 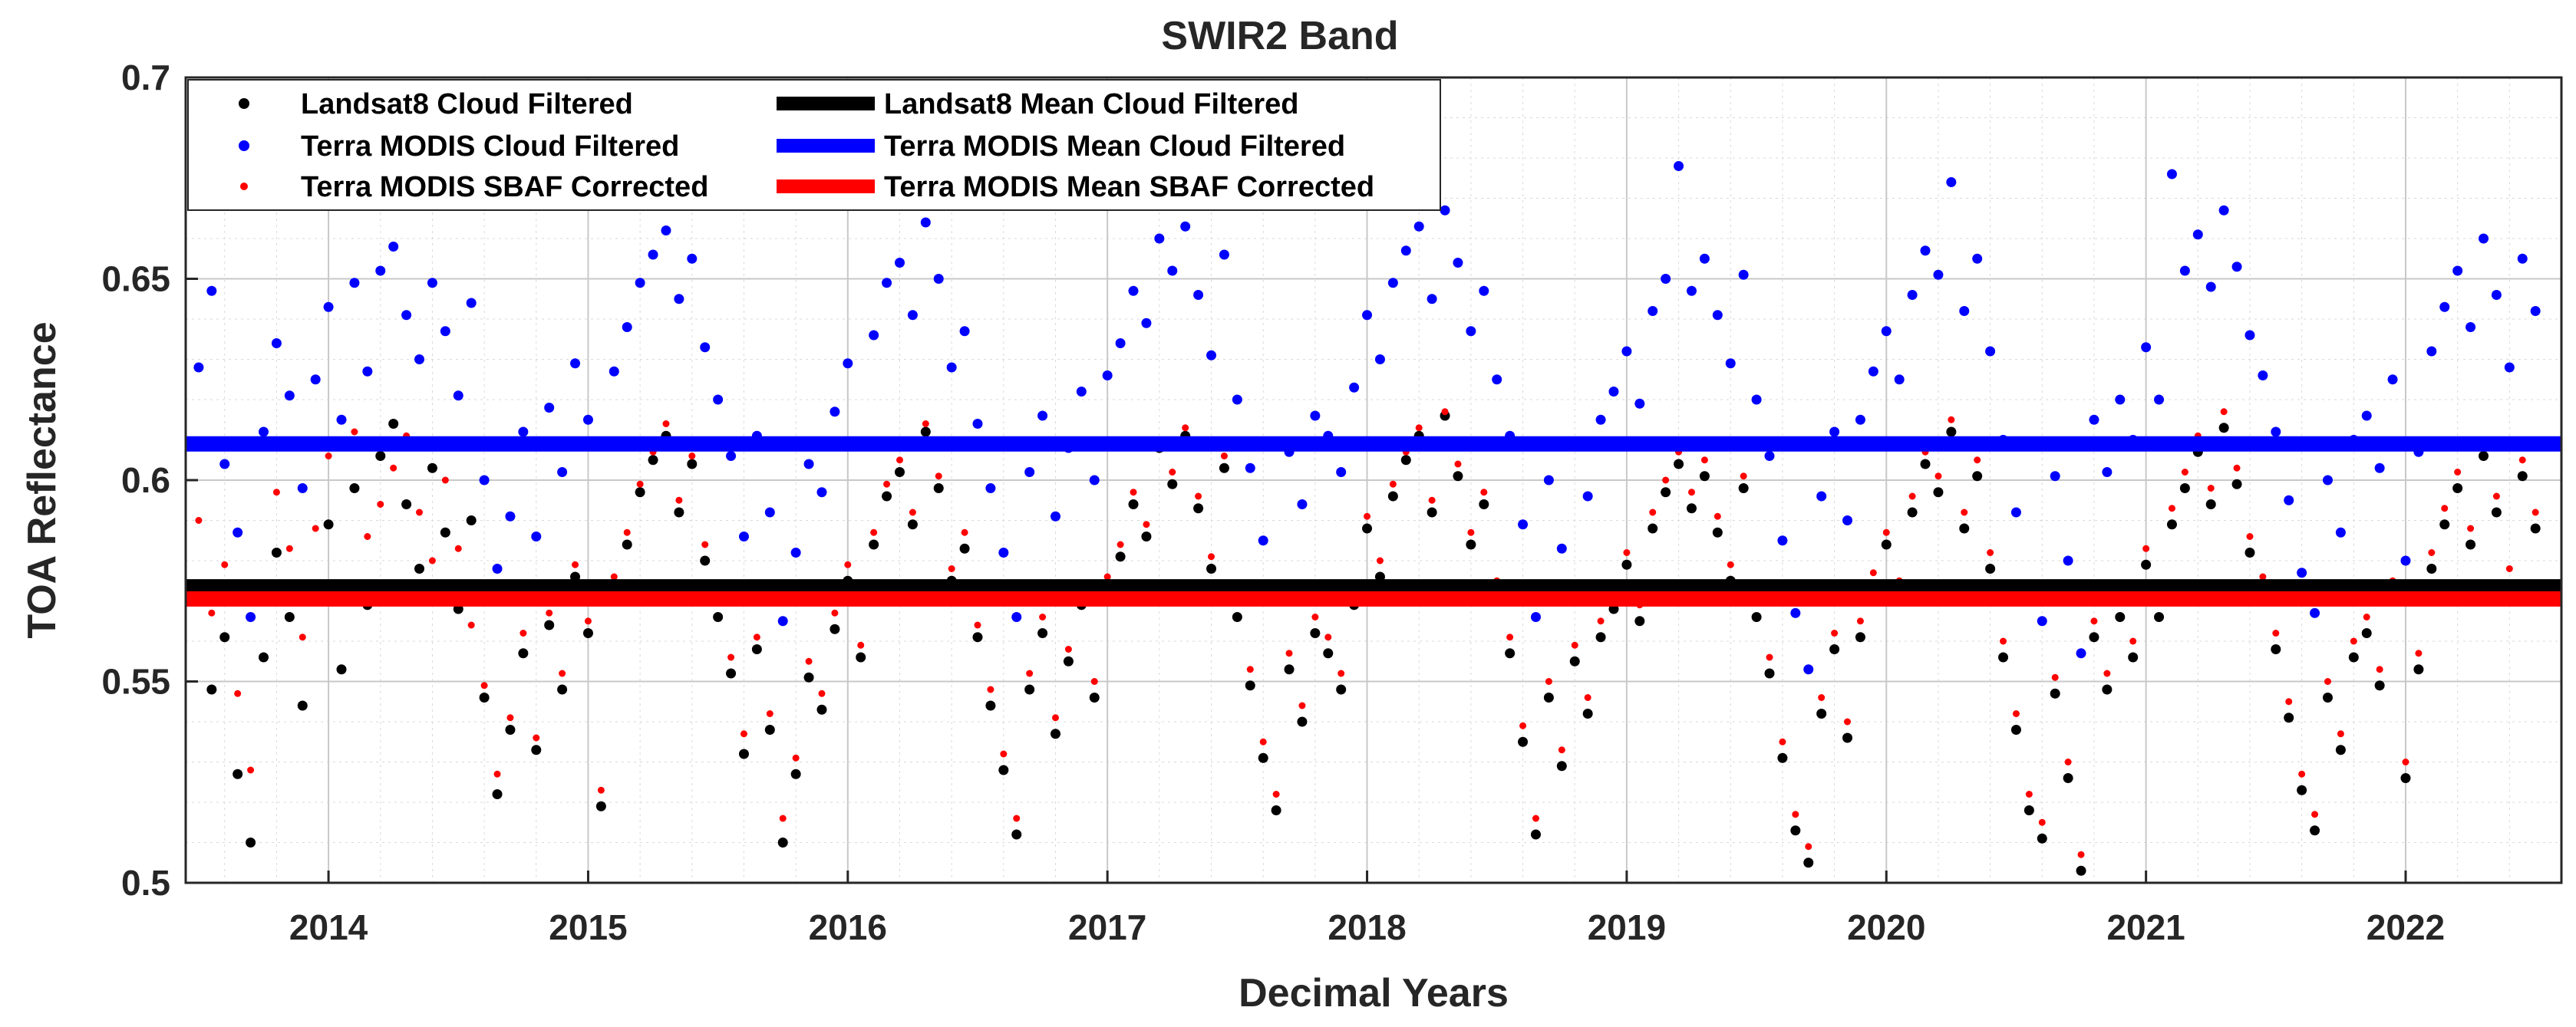 What do you see at coordinates (244, 104) in the screenshot?
I see `legend-marker-landsat8-cloud-filtered` at bounding box center [244, 104].